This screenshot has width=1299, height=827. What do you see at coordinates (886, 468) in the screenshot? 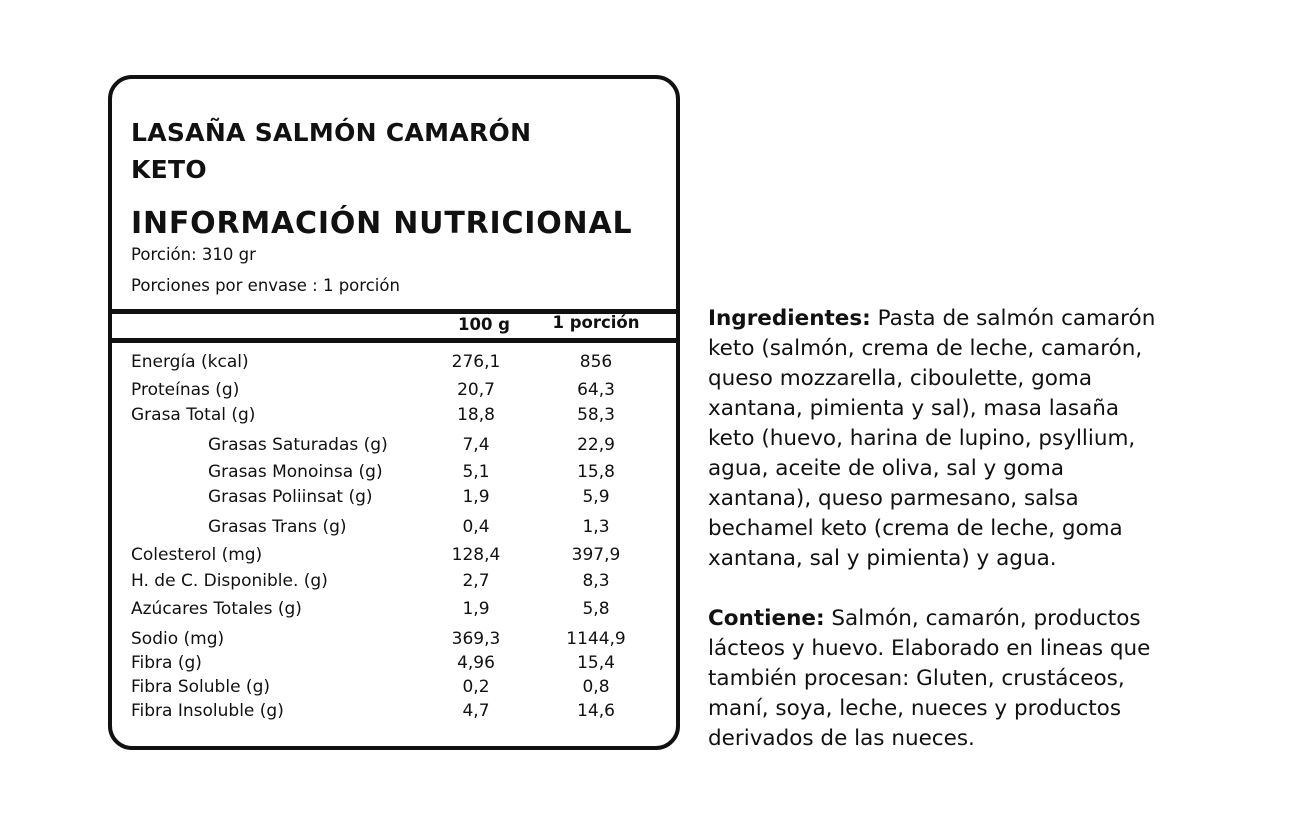
I see `ingredients-line: agua, aceite de oliva, sal y goma` at bounding box center [886, 468].